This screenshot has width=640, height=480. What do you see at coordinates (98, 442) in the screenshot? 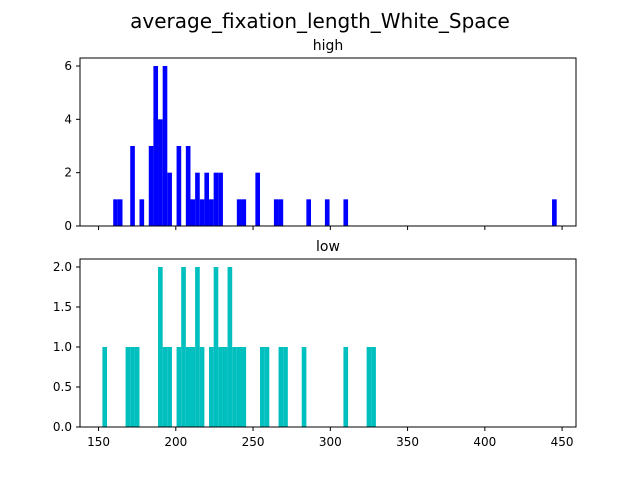
I see `low-x-tick-label: 150` at bounding box center [98, 442].